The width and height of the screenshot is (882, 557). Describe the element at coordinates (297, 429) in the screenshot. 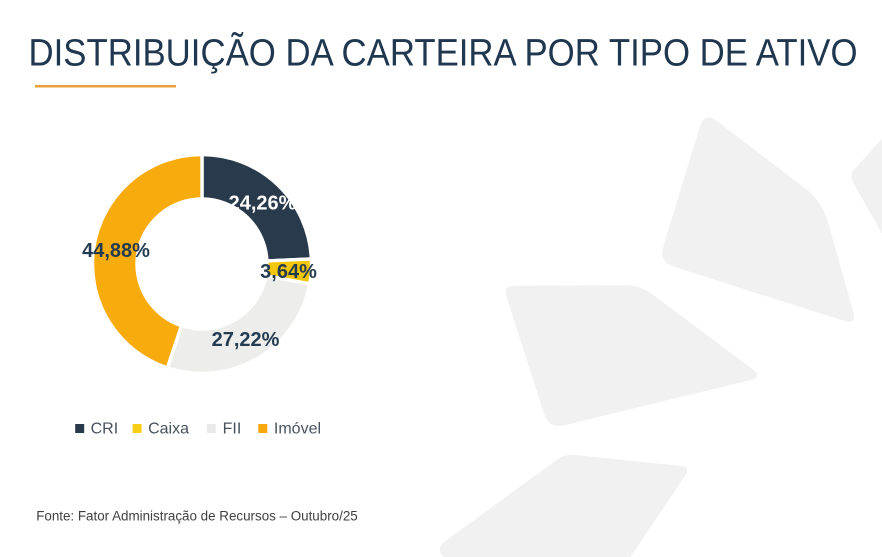

I see `svg-text: Imóvel` at that location.